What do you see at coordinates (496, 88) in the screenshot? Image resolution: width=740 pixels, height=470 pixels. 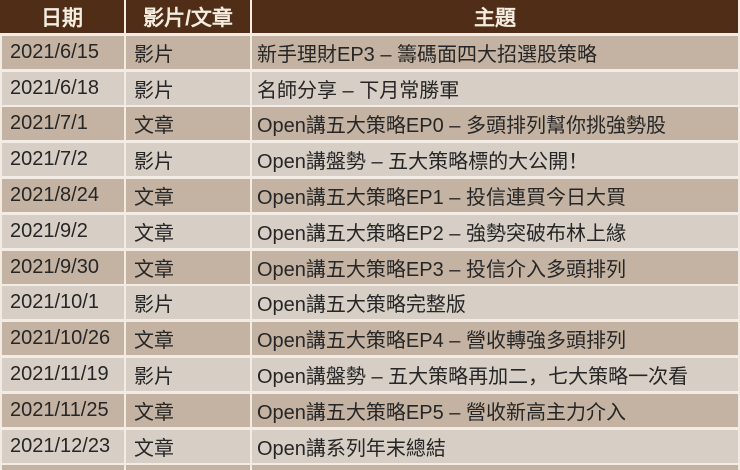 I see `topic-cell: 名師分享 – 下月常勝軍` at bounding box center [496, 88].